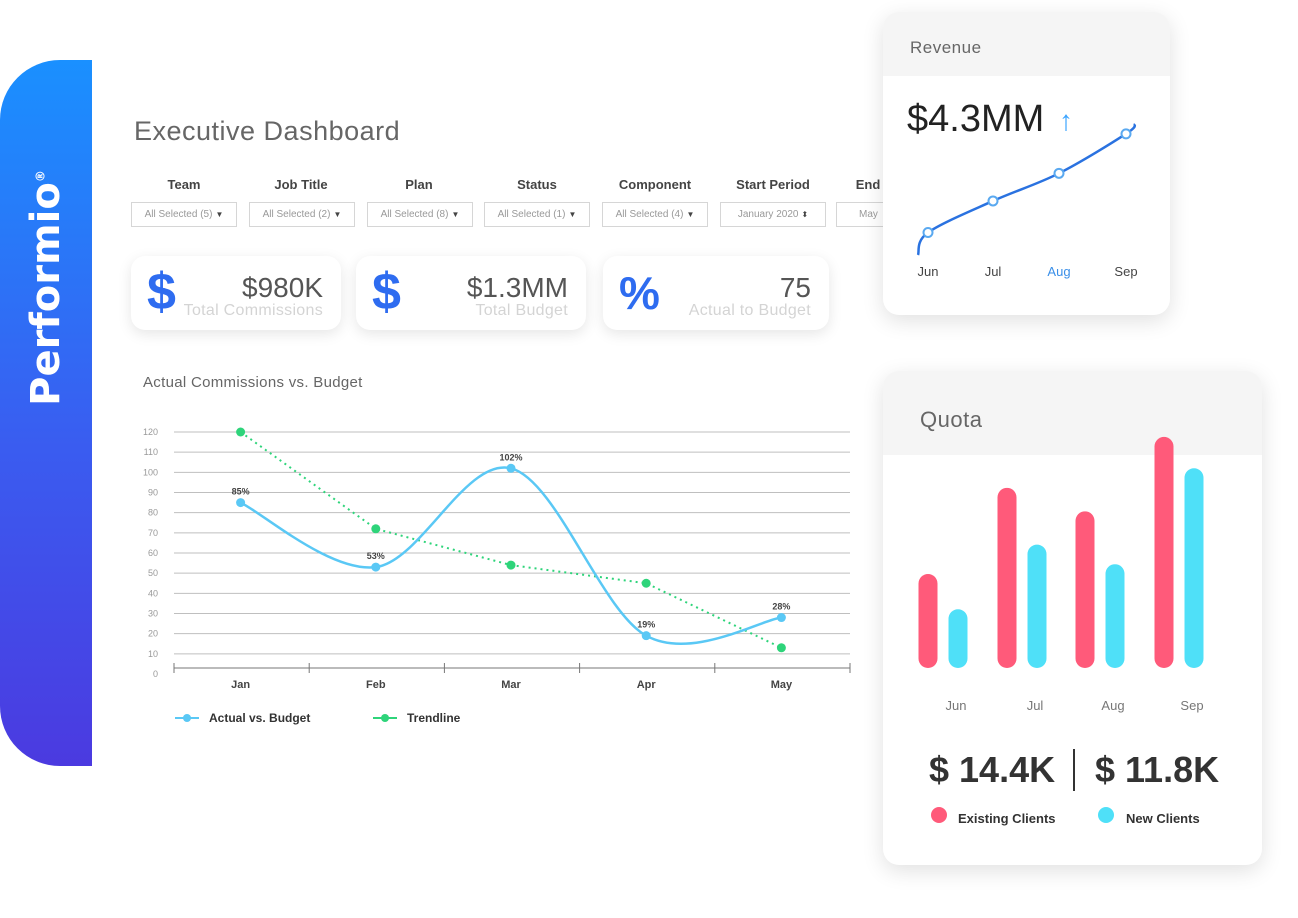 The width and height of the screenshot is (1298, 918). What do you see at coordinates (805, 214) in the screenshot?
I see `spinner-icon: ⬍` at bounding box center [805, 214].